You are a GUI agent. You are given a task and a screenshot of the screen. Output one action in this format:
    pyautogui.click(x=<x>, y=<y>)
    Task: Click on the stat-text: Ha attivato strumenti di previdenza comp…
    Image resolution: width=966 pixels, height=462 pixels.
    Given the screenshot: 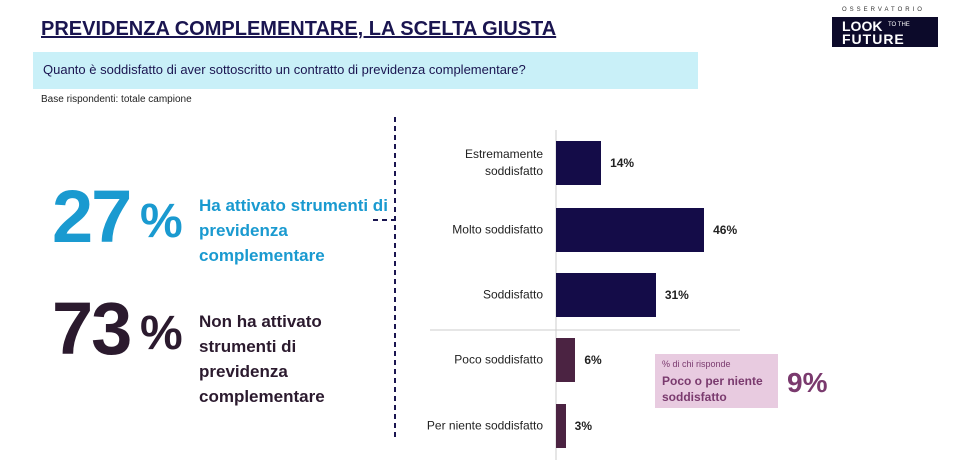 What is the action you would take?
    pyautogui.click(x=293, y=230)
    